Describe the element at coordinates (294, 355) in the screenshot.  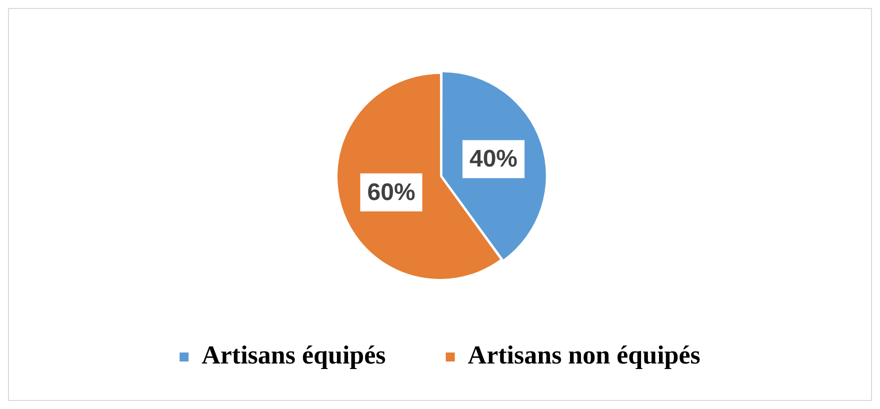
I see `legend-label: Artisans équipés` at that location.